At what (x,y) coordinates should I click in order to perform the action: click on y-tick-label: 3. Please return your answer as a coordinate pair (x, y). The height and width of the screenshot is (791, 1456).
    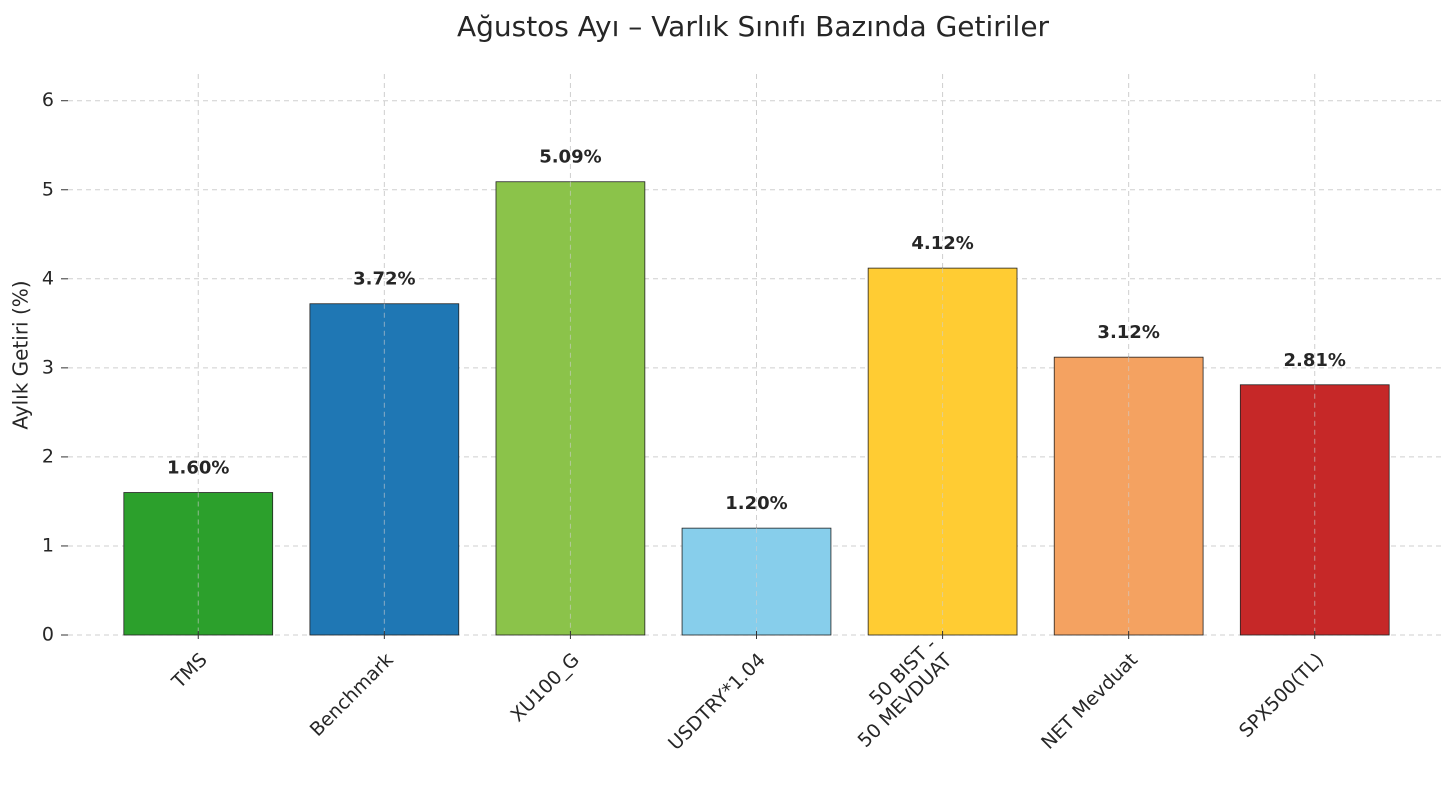
    Looking at the image, I should click on (48, 367).